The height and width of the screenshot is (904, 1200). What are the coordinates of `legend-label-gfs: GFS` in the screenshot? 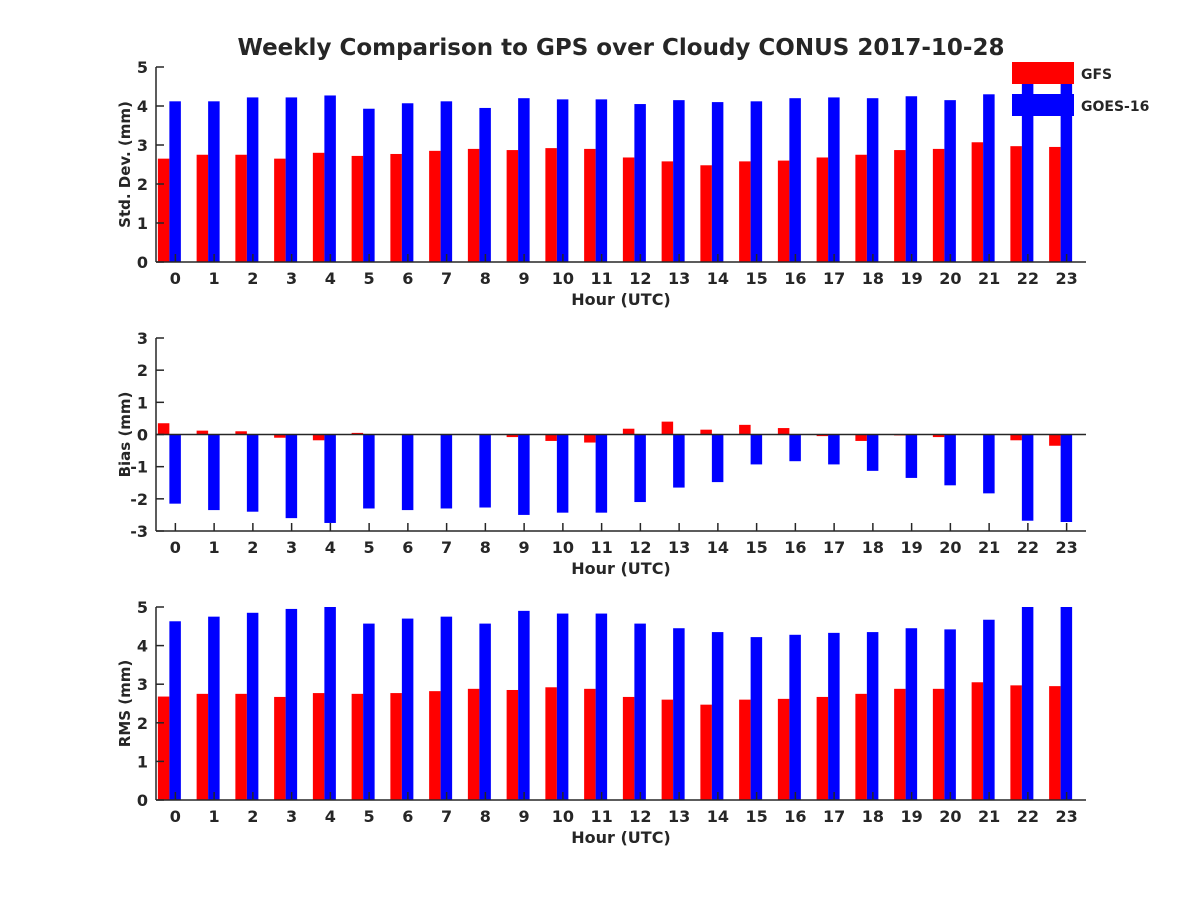 It's located at (1096, 75).